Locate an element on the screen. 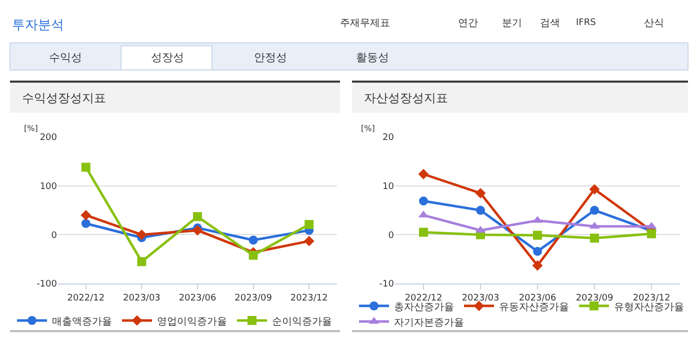 The width and height of the screenshot is (697, 342). y-tick-label: 200 is located at coordinates (49, 138).